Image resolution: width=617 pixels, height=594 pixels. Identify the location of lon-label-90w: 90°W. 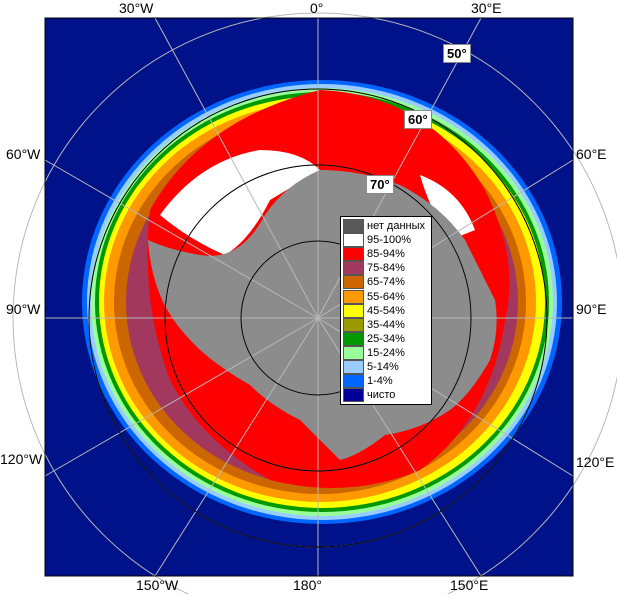
(23, 309).